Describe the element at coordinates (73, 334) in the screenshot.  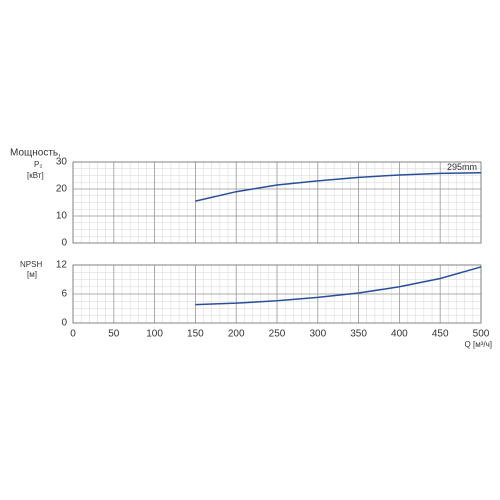
I see `x-tick-label: 0` at that location.